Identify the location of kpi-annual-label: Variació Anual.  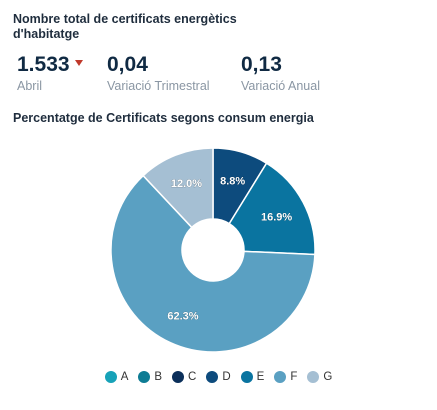
(280, 86).